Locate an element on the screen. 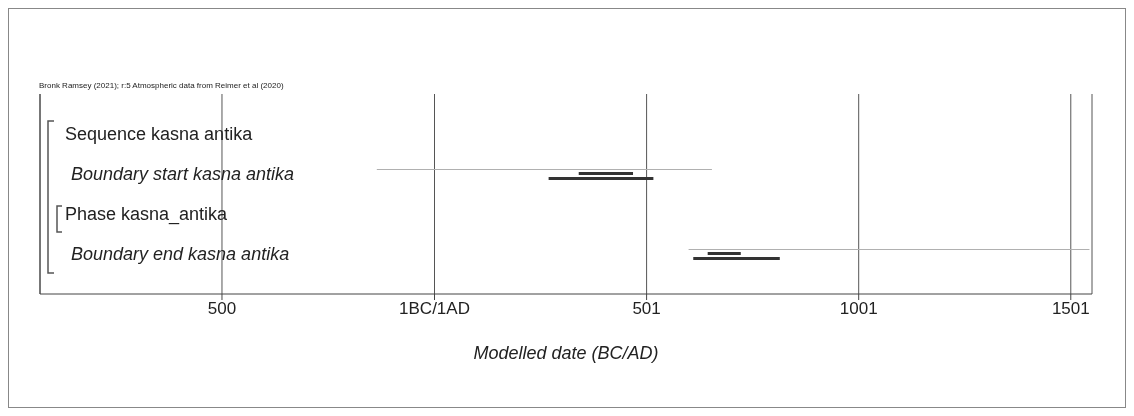 The width and height of the screenshot is (1134, 416). y-tick-label: Boundary end kasna antika is located at coordinates (180, 254).